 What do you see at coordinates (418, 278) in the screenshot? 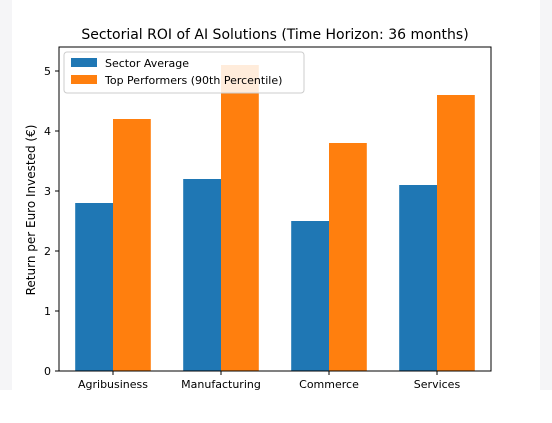
I see `bar-sector-average-services` at bounding box center [418, 278].